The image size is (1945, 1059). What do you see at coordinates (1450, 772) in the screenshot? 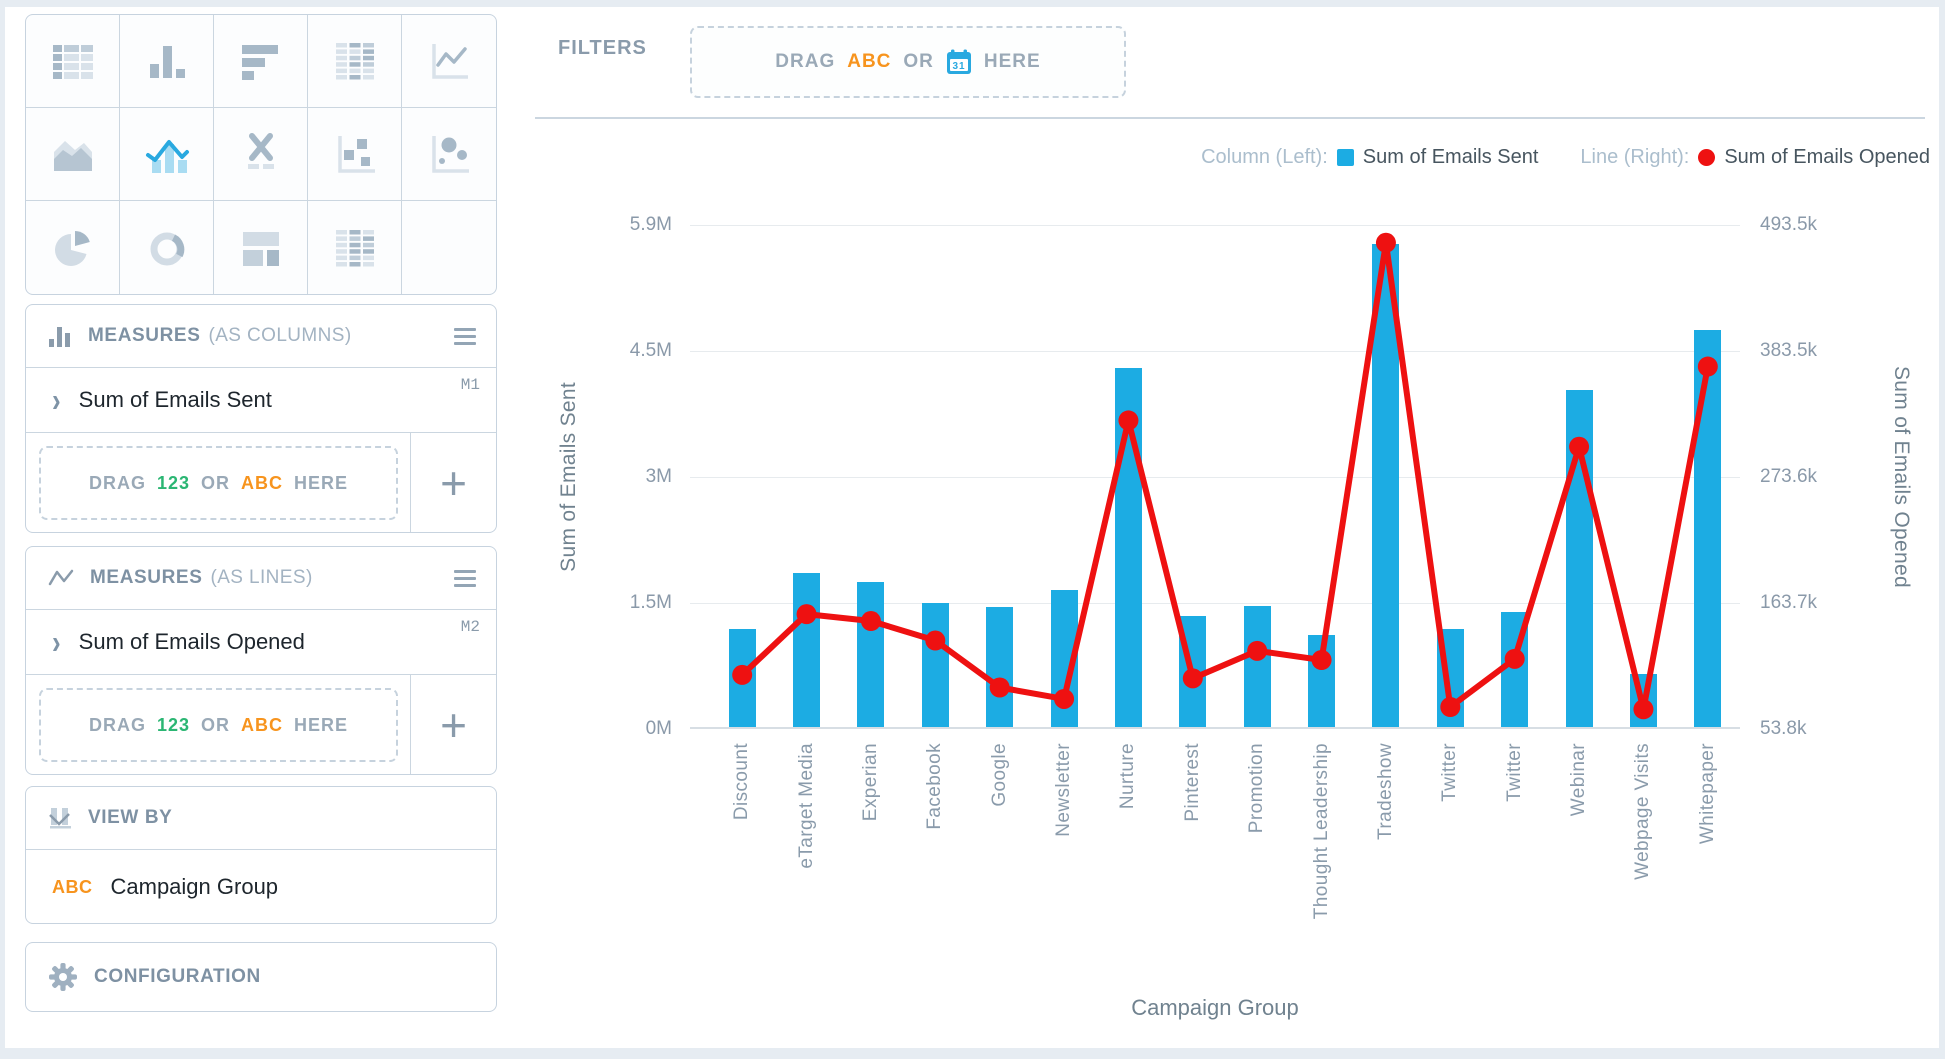
I see `x-axis-label: Twitter` at bounding box center [1450, 772].